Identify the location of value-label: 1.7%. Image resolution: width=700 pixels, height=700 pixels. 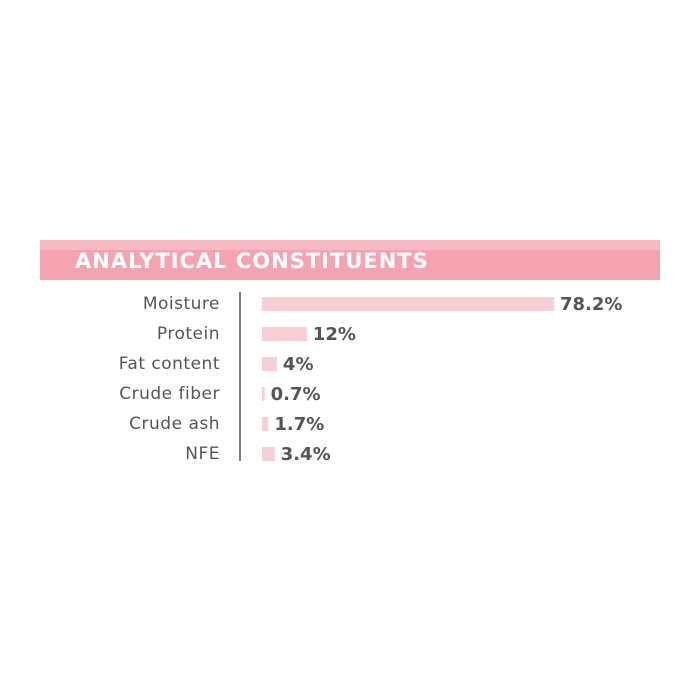
(299, 424).